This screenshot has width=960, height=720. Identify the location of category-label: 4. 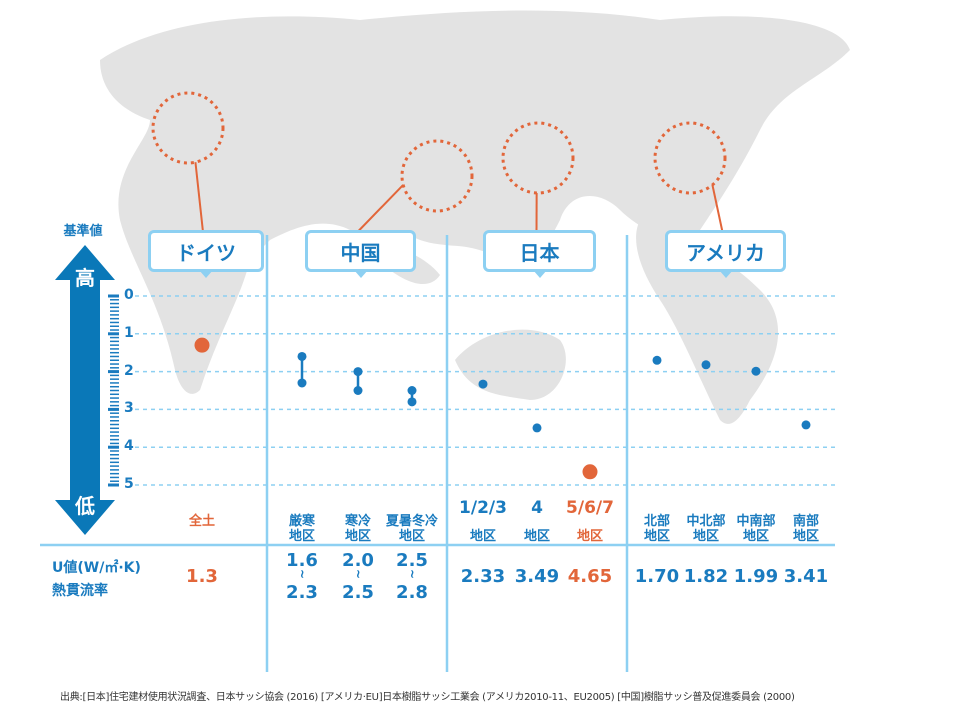
(537, 508).